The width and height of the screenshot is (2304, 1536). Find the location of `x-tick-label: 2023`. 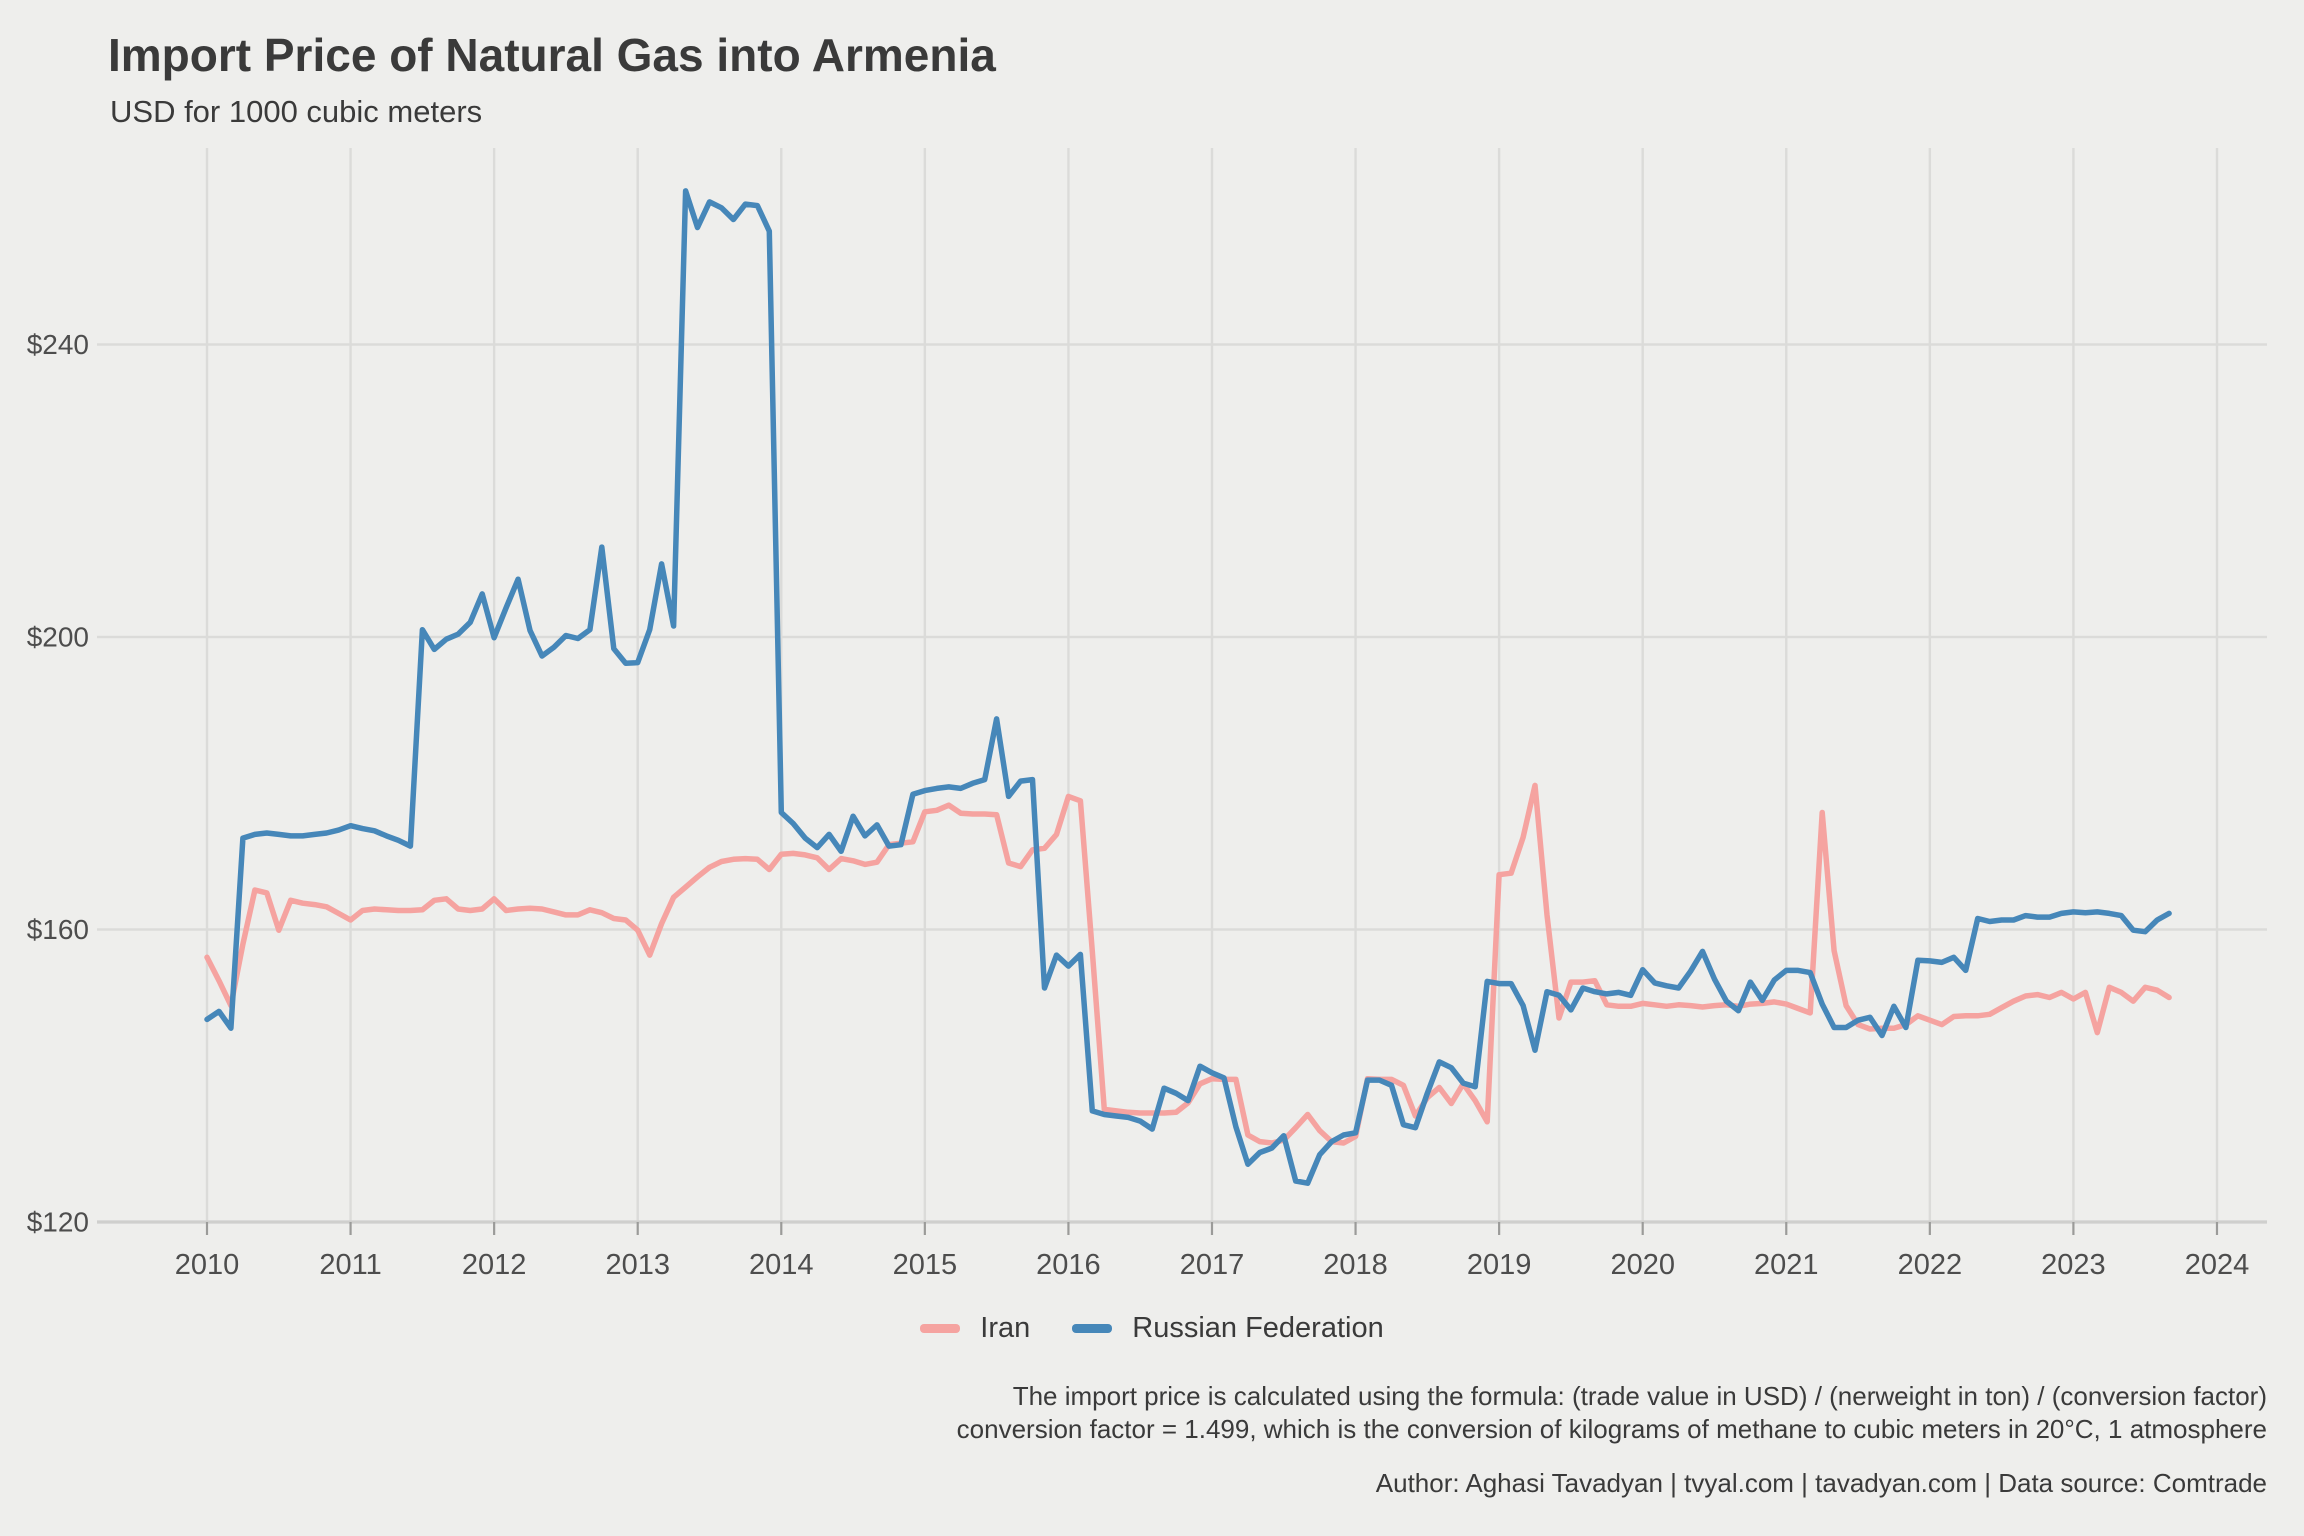

x-tick-label: 2023 is located at coordinates (2073, 1265).